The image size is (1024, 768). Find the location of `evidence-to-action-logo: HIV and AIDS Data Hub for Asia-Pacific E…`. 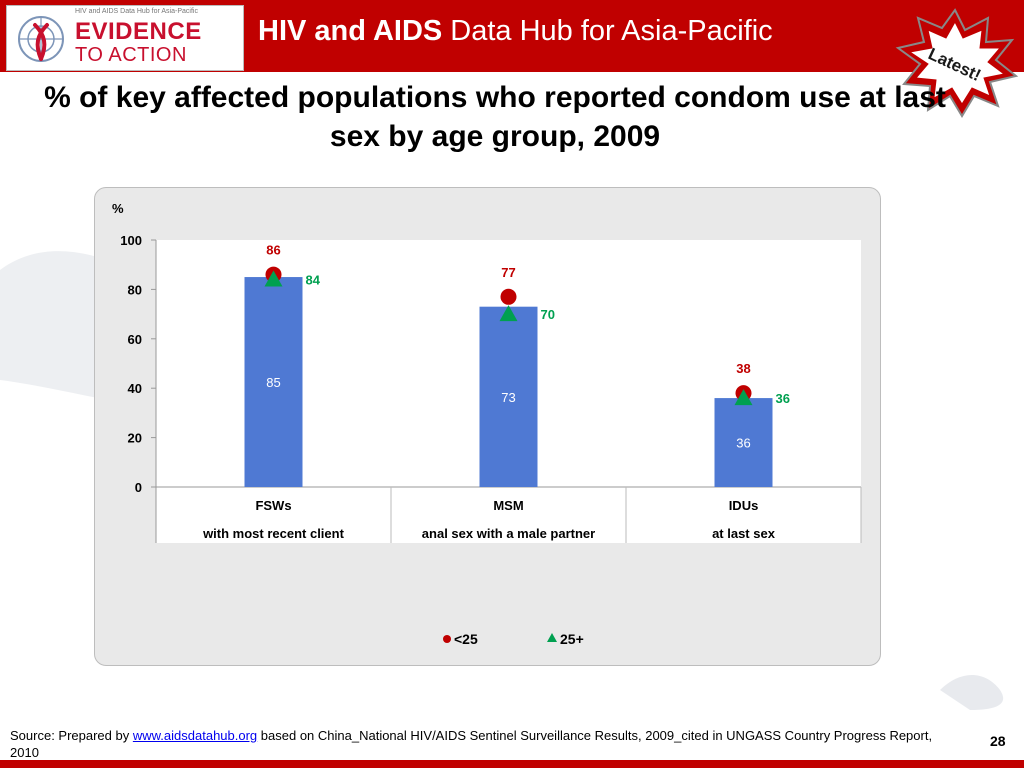

evidence-to-action-logo: HIV and AIDS Data Hub for Asia-Pacific E… is located at coordinates (125, 38).